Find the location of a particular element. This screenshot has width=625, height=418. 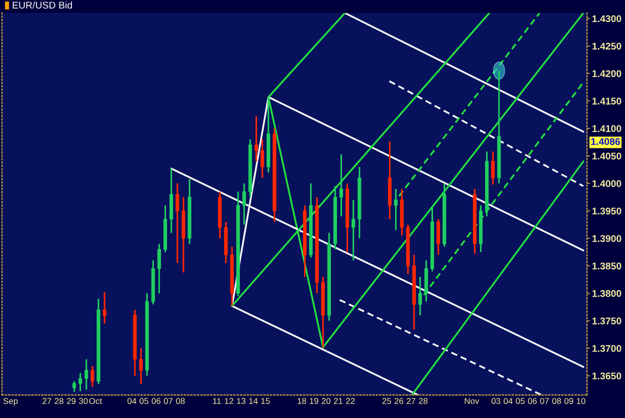

y-tick-label: 1.3850 is located at coordinates (607, 266).